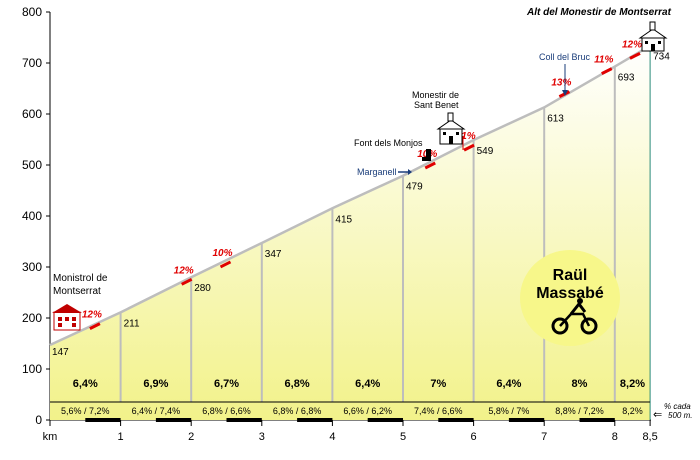 The image size is (700, 460). What do you see at coordinates (50, 437) in the screenshot?
I see `x-tick-label: km` at bounding box center [50, 437].